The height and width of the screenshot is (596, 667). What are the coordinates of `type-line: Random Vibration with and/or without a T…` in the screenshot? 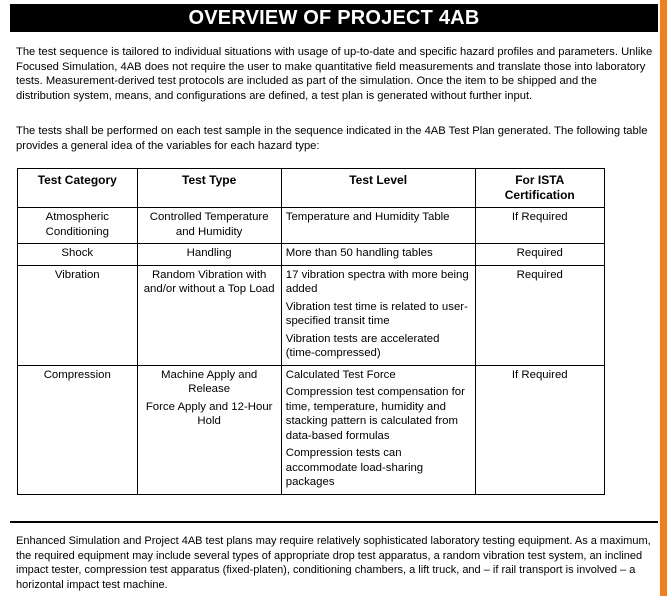 It's located at (209, 282).